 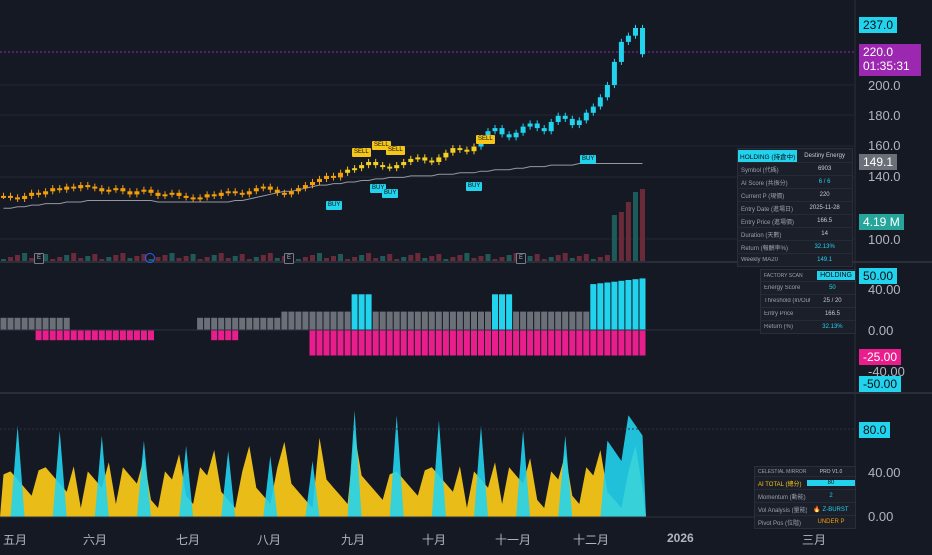 What do you see at coordinates (765, 248) in the screenshot?
I see `row-key: Return (報酬率%)` at bounding box center [765, 248].